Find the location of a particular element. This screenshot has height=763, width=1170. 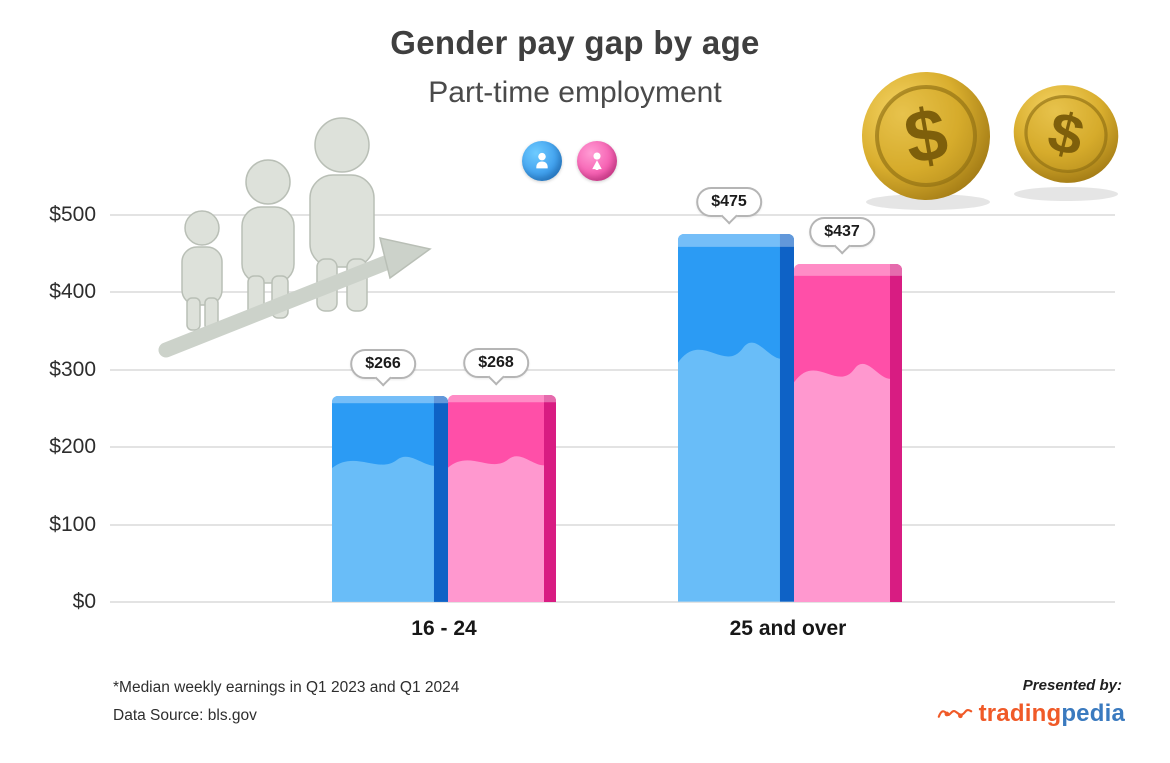

growth-arrow-icon is located at coordinates (295, 297).